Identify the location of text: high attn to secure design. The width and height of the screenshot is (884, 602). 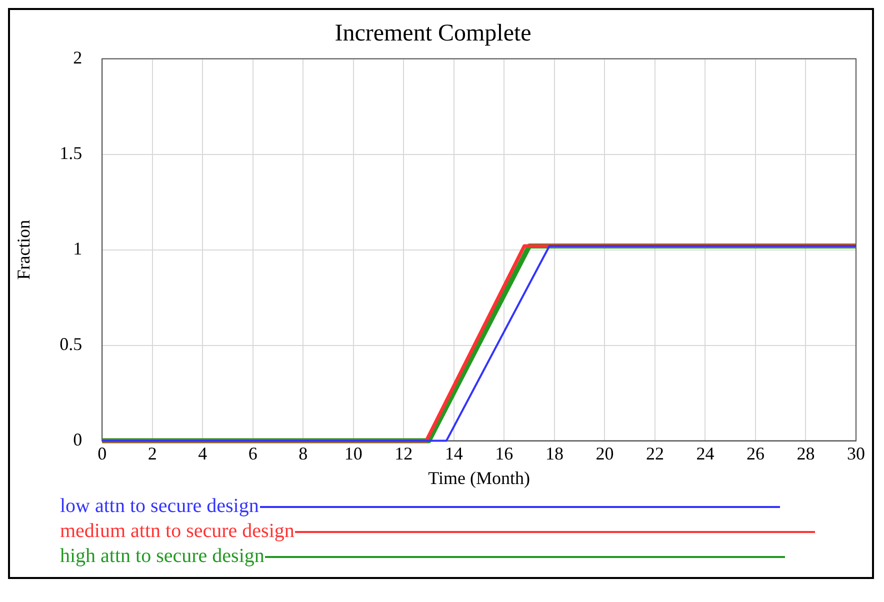
(162, 556).